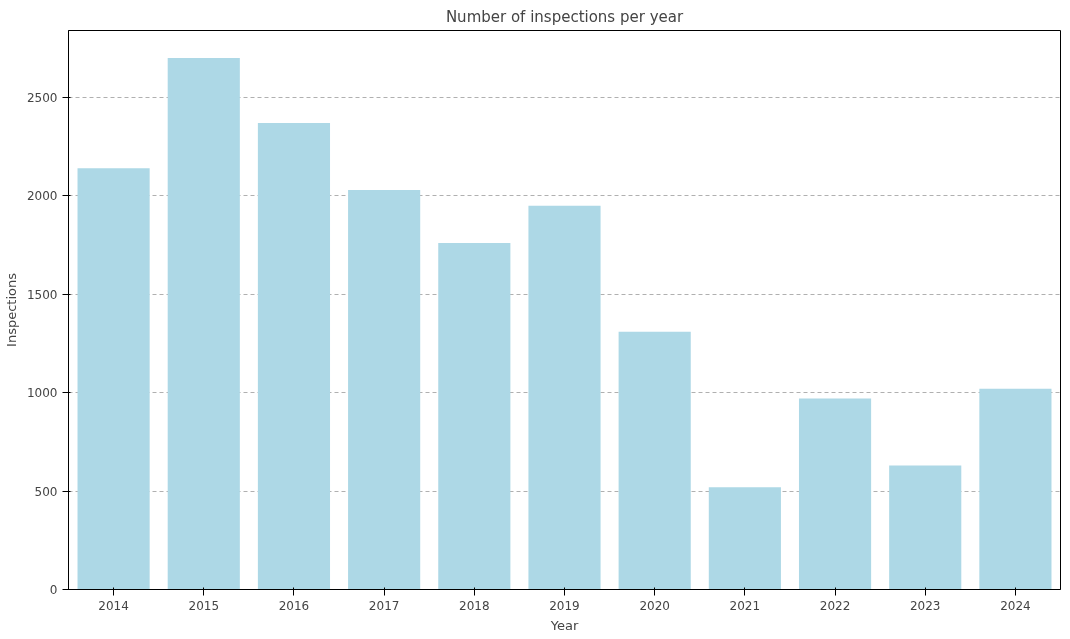 The height and width of the screenshot is (639, 1070). Describe the element at coordinates (745, 605) in the screenshot. I see `x-tick-label: 2021` at that location.